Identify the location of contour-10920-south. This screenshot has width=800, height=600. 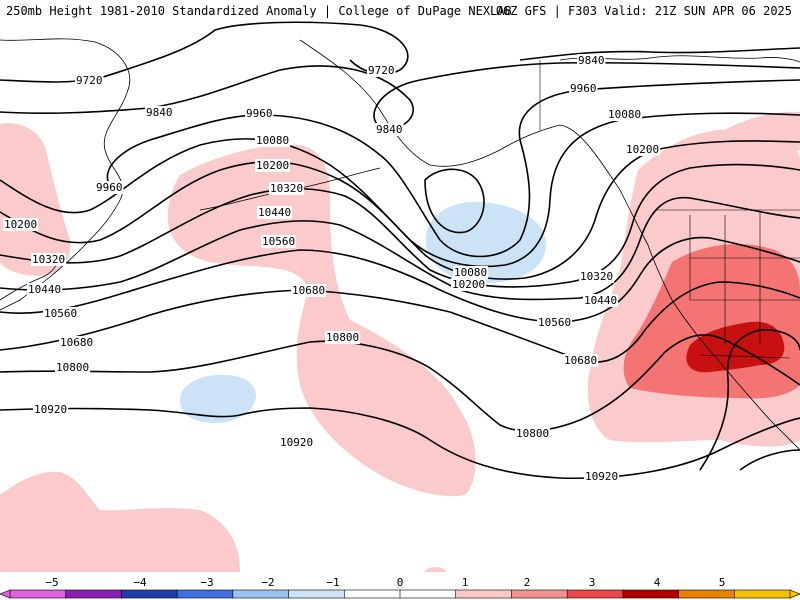
(749, 400).